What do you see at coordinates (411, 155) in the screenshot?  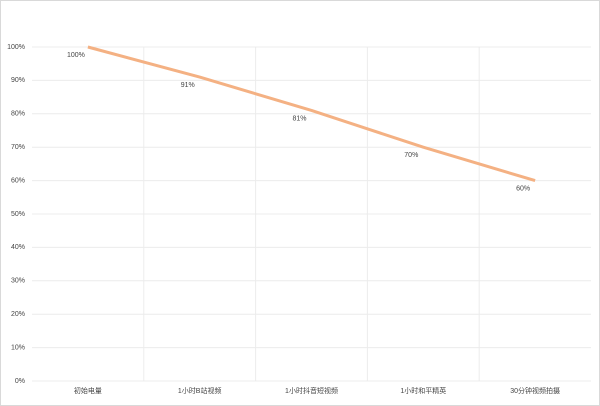 I see `data-label: 70%` at bounding box center [411, 155].